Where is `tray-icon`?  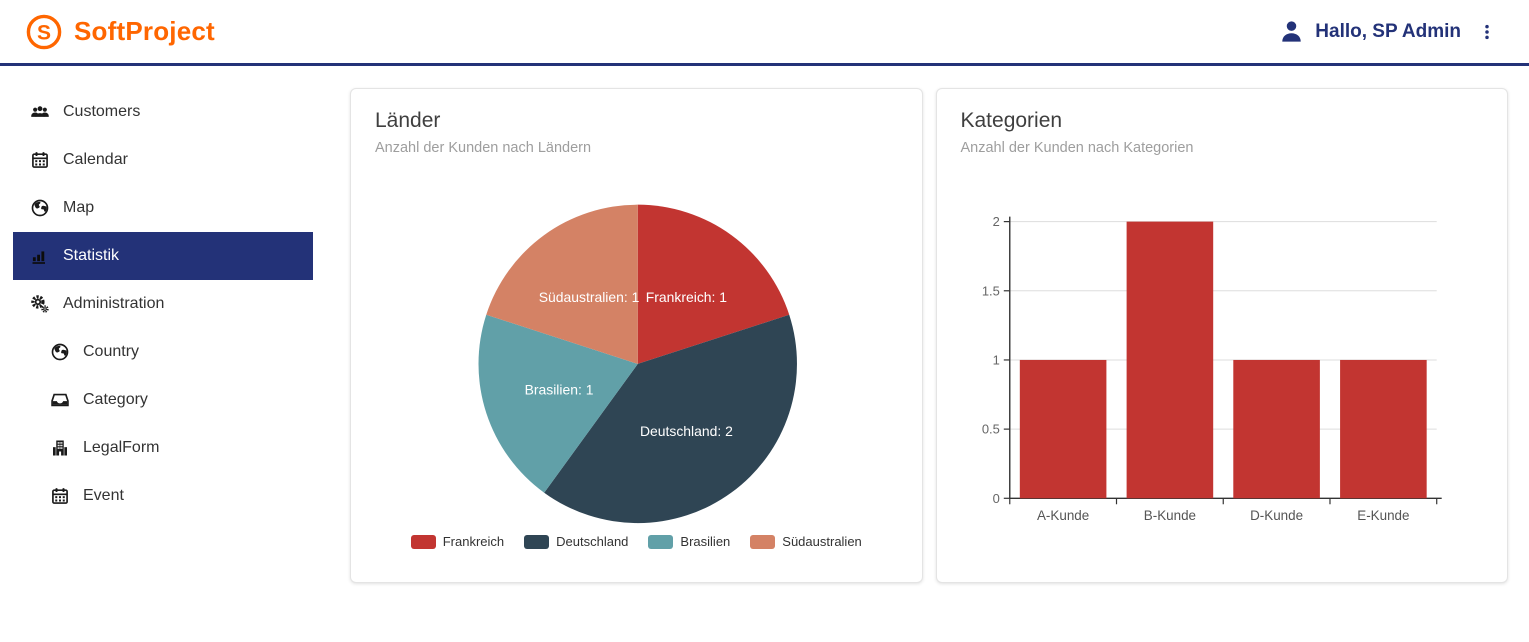
tray-icon is located at coordinates (60, 400).